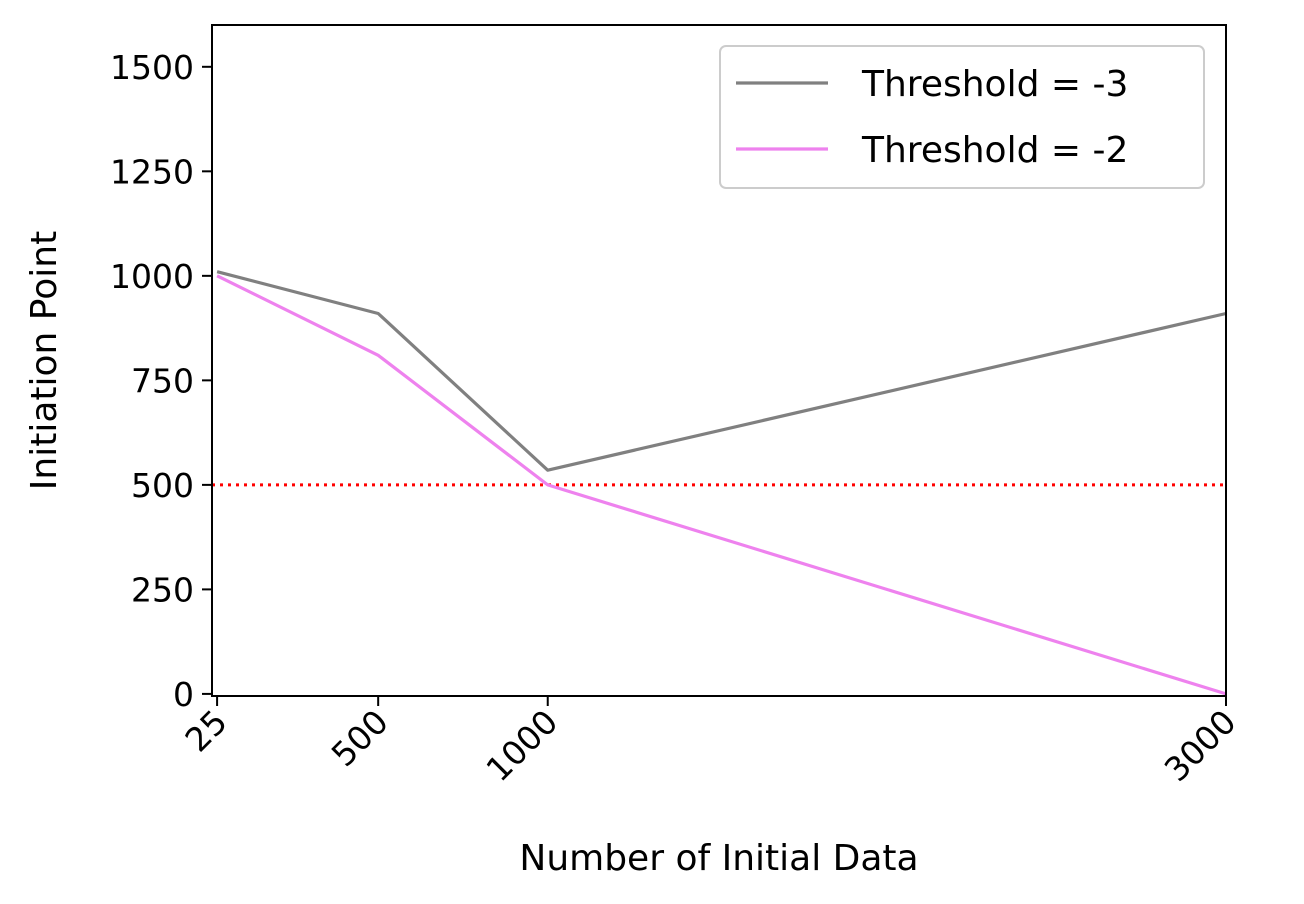  What do you see at coordinates (994, 84) in the screenshot?
I see `legend-label: Threshold = -3` at bounding box center [994, 84].